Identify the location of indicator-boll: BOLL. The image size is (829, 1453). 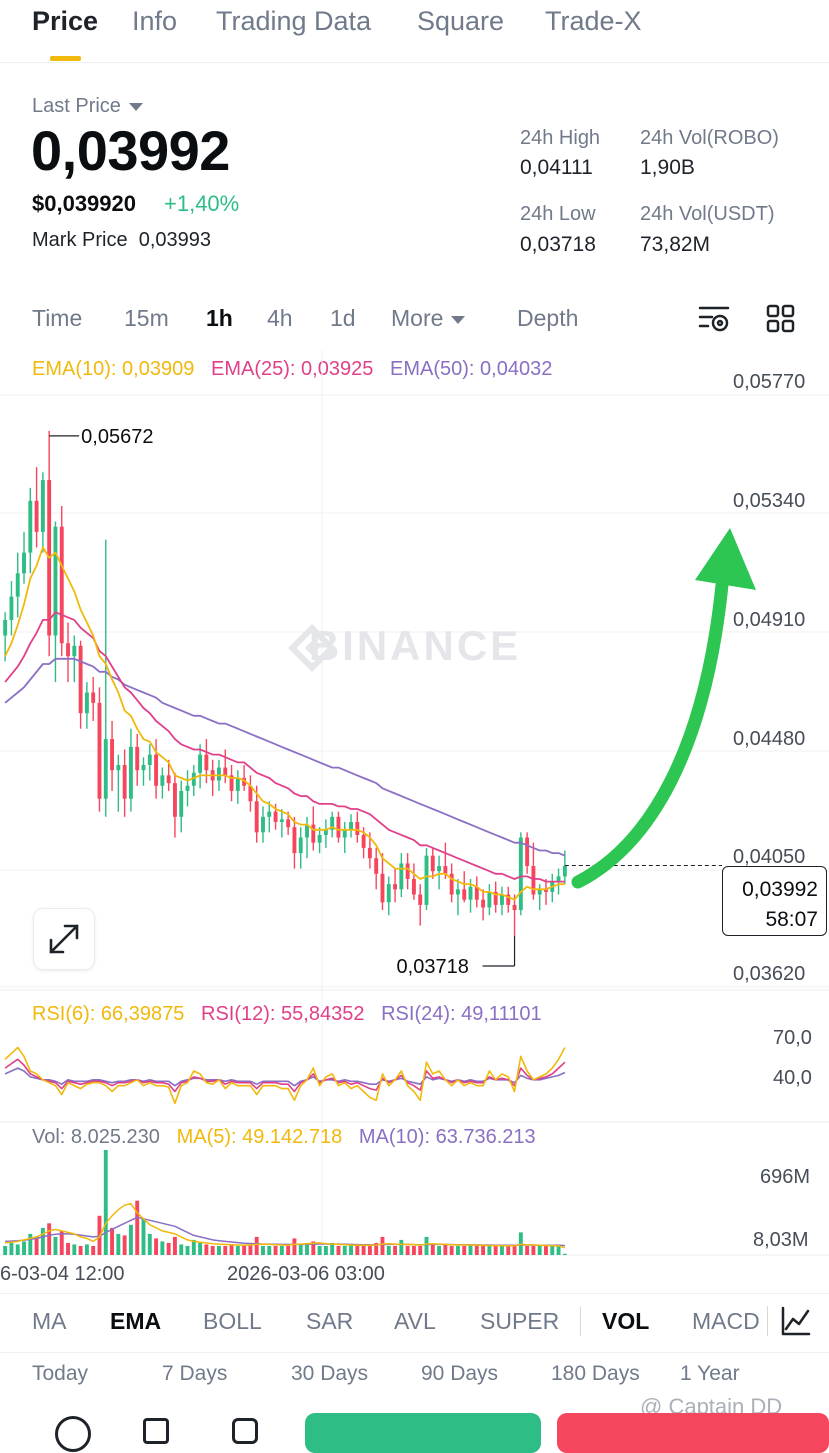
(232, 1321).